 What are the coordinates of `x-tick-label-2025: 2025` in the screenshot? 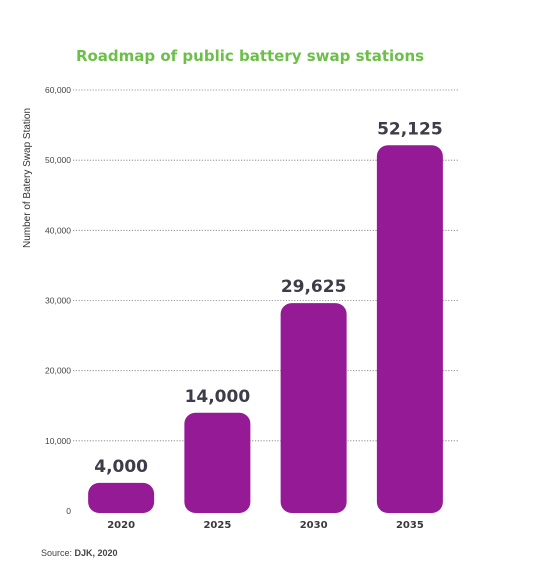 It's located at (217, 525).